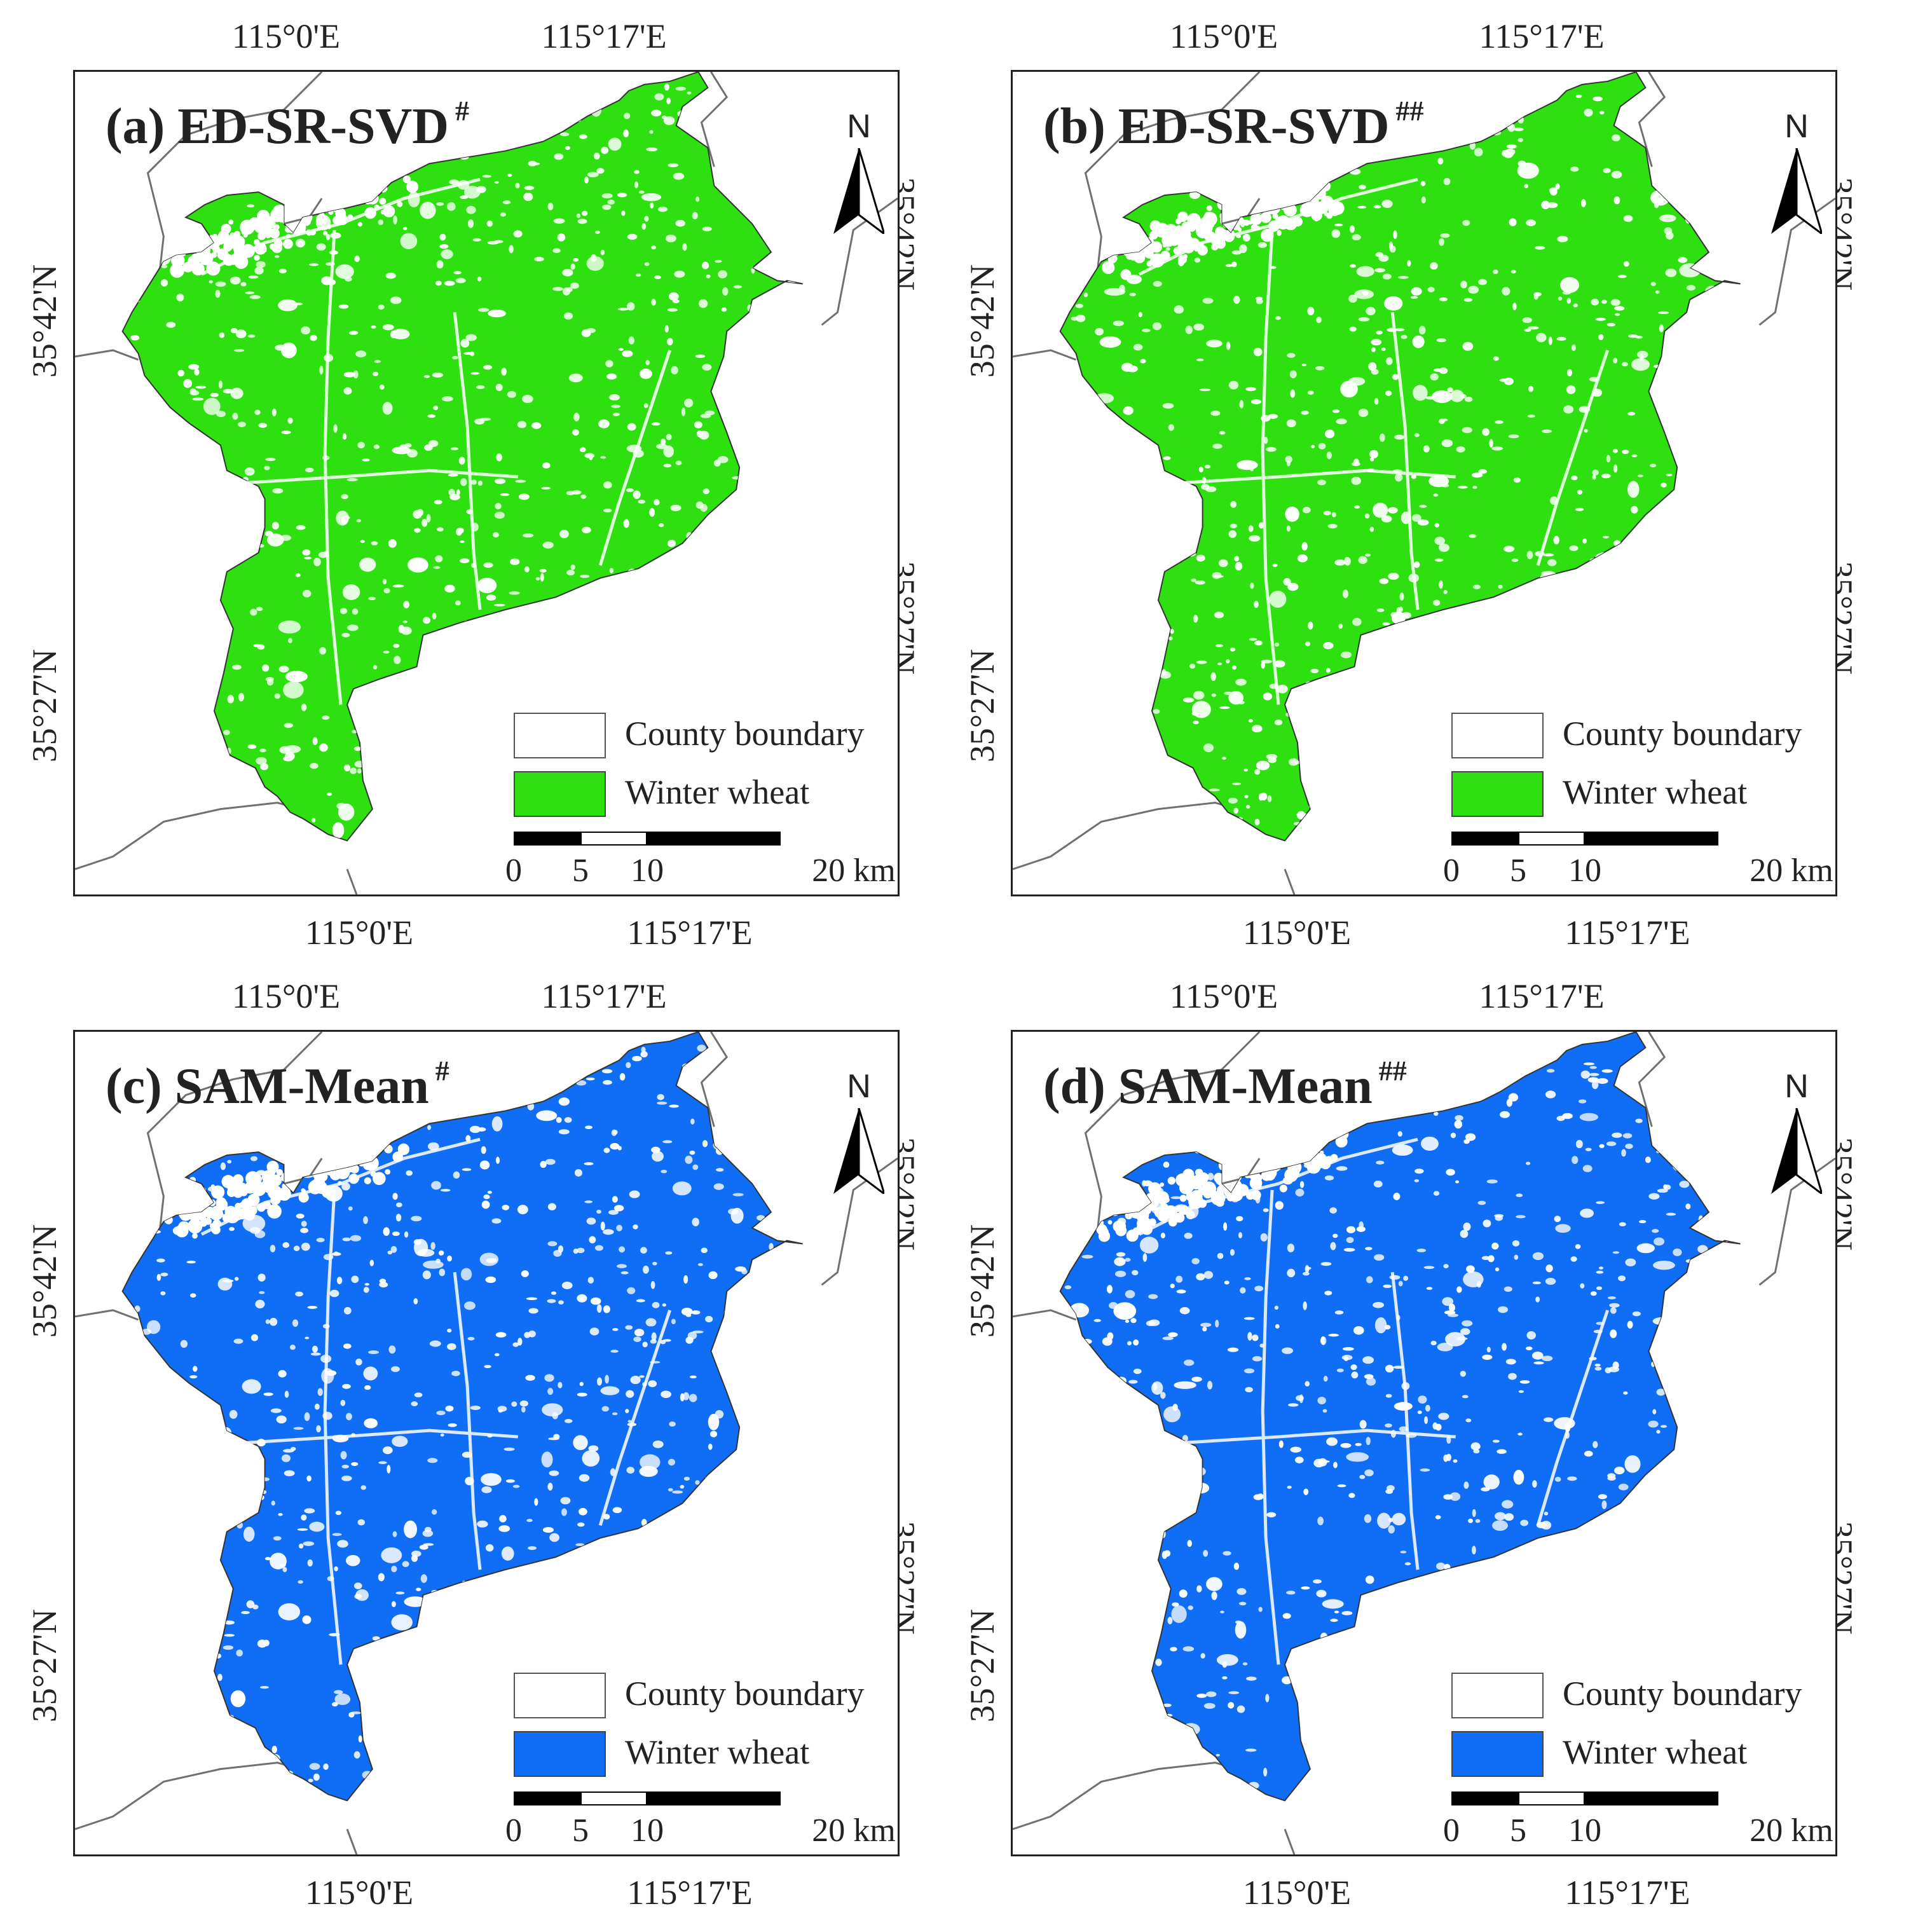  Describe the element at coordinates (982, 321) in the screenshot. I see `left-latitude-1: 35°42'N` at that location.